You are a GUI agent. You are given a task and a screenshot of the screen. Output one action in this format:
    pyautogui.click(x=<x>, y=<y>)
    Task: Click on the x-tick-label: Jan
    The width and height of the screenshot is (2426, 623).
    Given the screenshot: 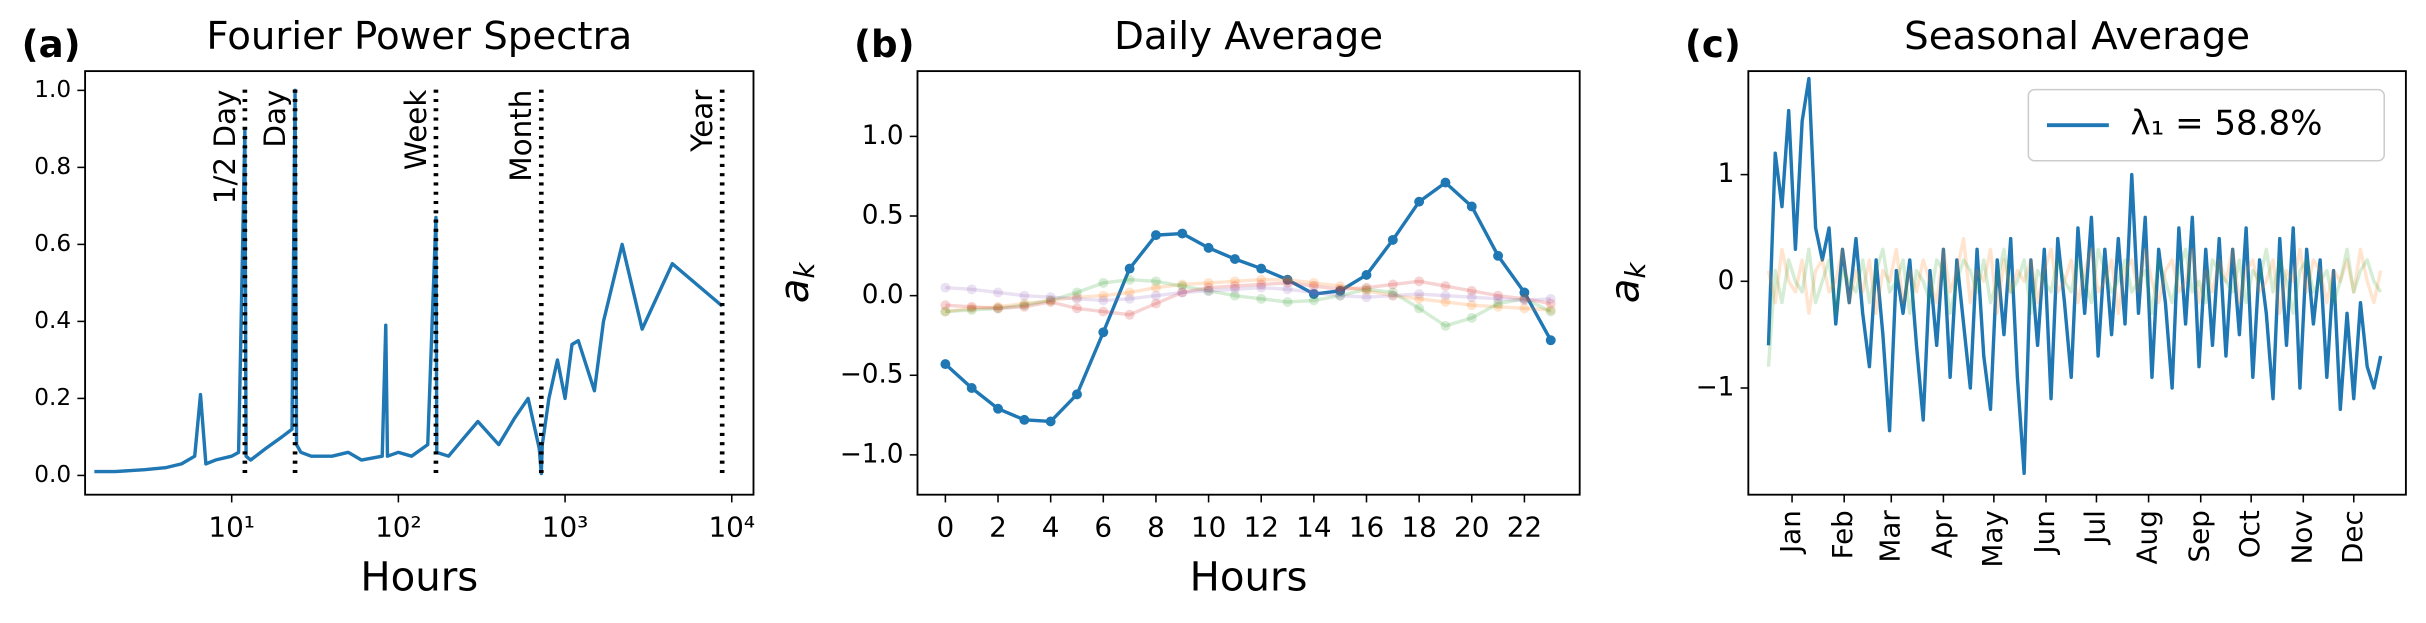 What is the action you would take?
    pyautogui.click(x=1790, y=532)
    